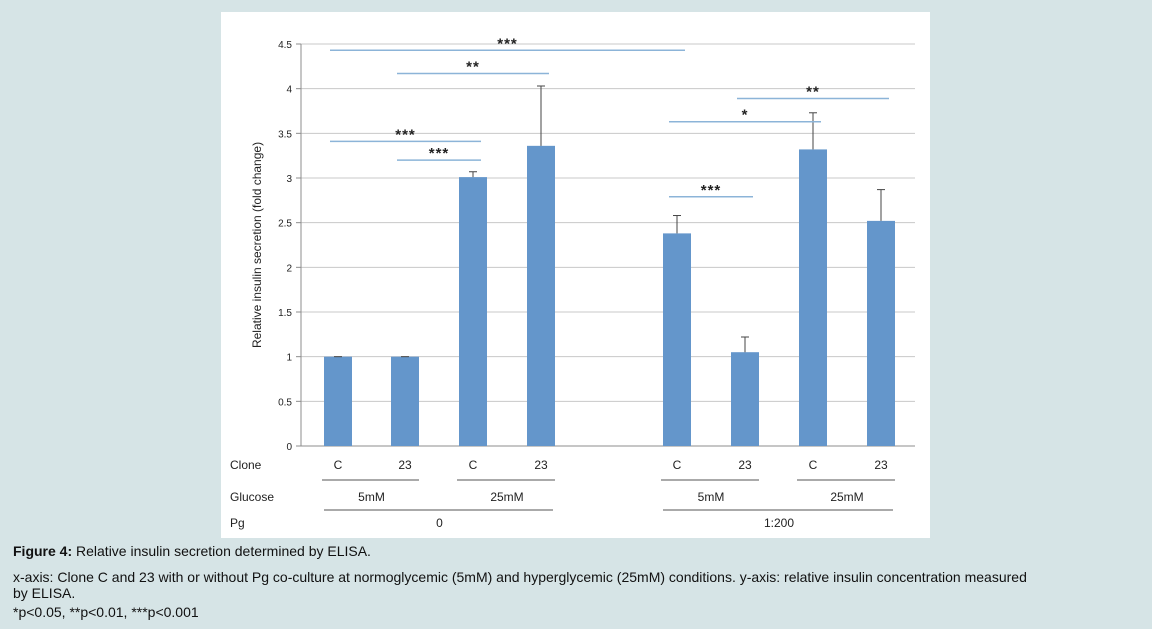  What do you see at coordinates (246, 465) in the screenshot?
I see `row-label-clone: Clone` at bounding box center [246, 465].